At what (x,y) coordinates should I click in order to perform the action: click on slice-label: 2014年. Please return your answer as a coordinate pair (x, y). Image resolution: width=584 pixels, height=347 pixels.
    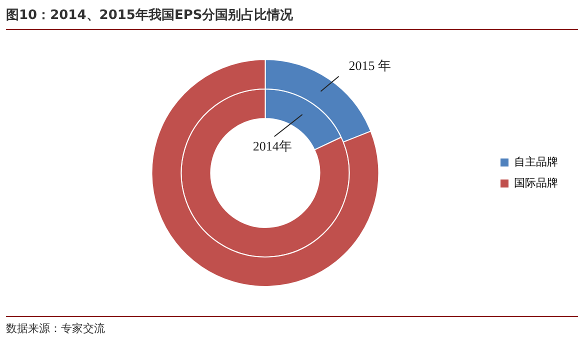
    Looking at the image, I should click on (272, 146).